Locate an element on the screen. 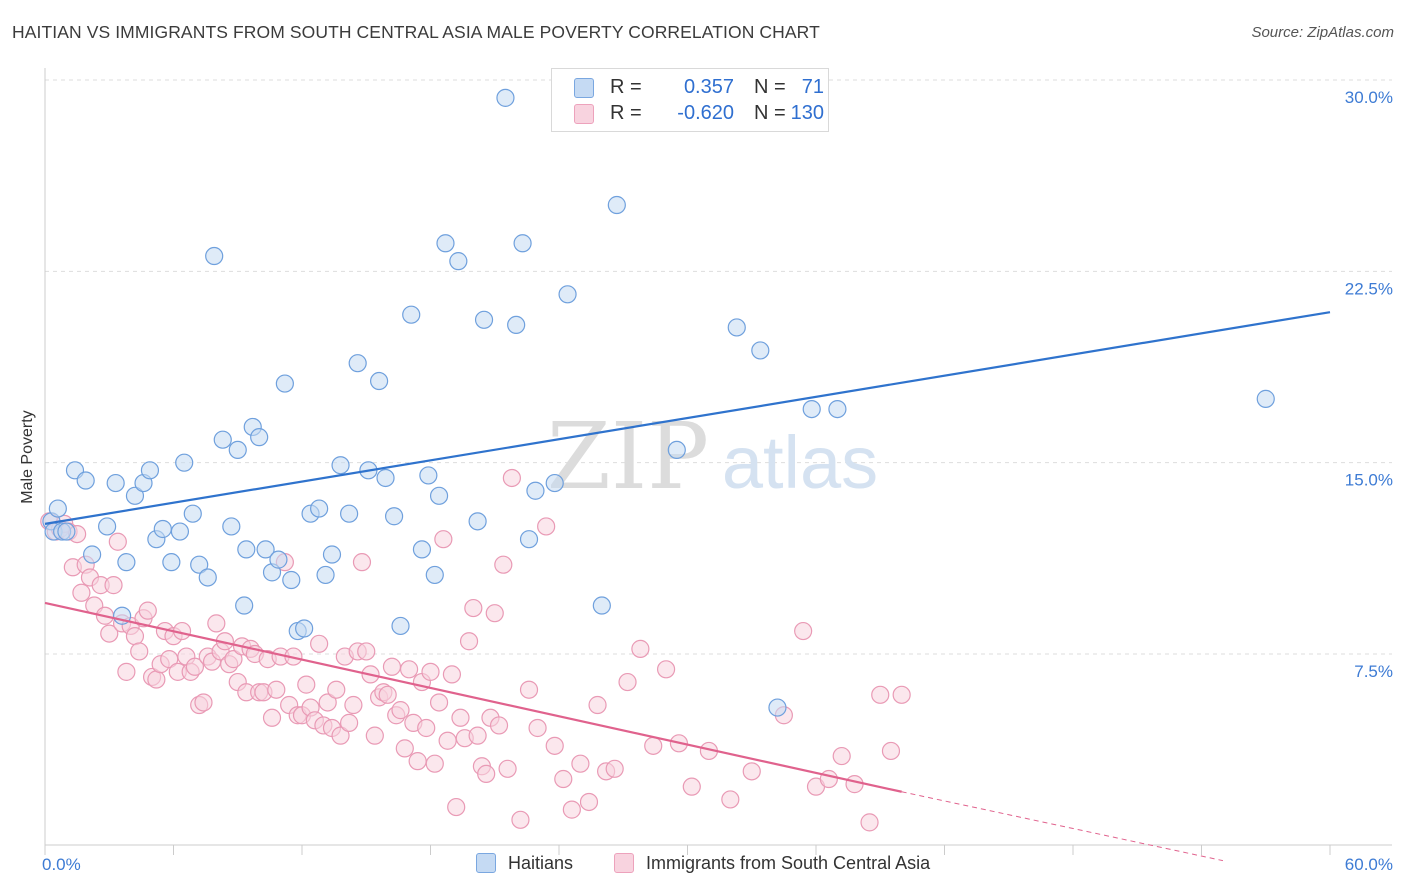 The height and width of the screenshot is (892, 1406). legend-n-value: 130 is located at coordinates (807, 113).